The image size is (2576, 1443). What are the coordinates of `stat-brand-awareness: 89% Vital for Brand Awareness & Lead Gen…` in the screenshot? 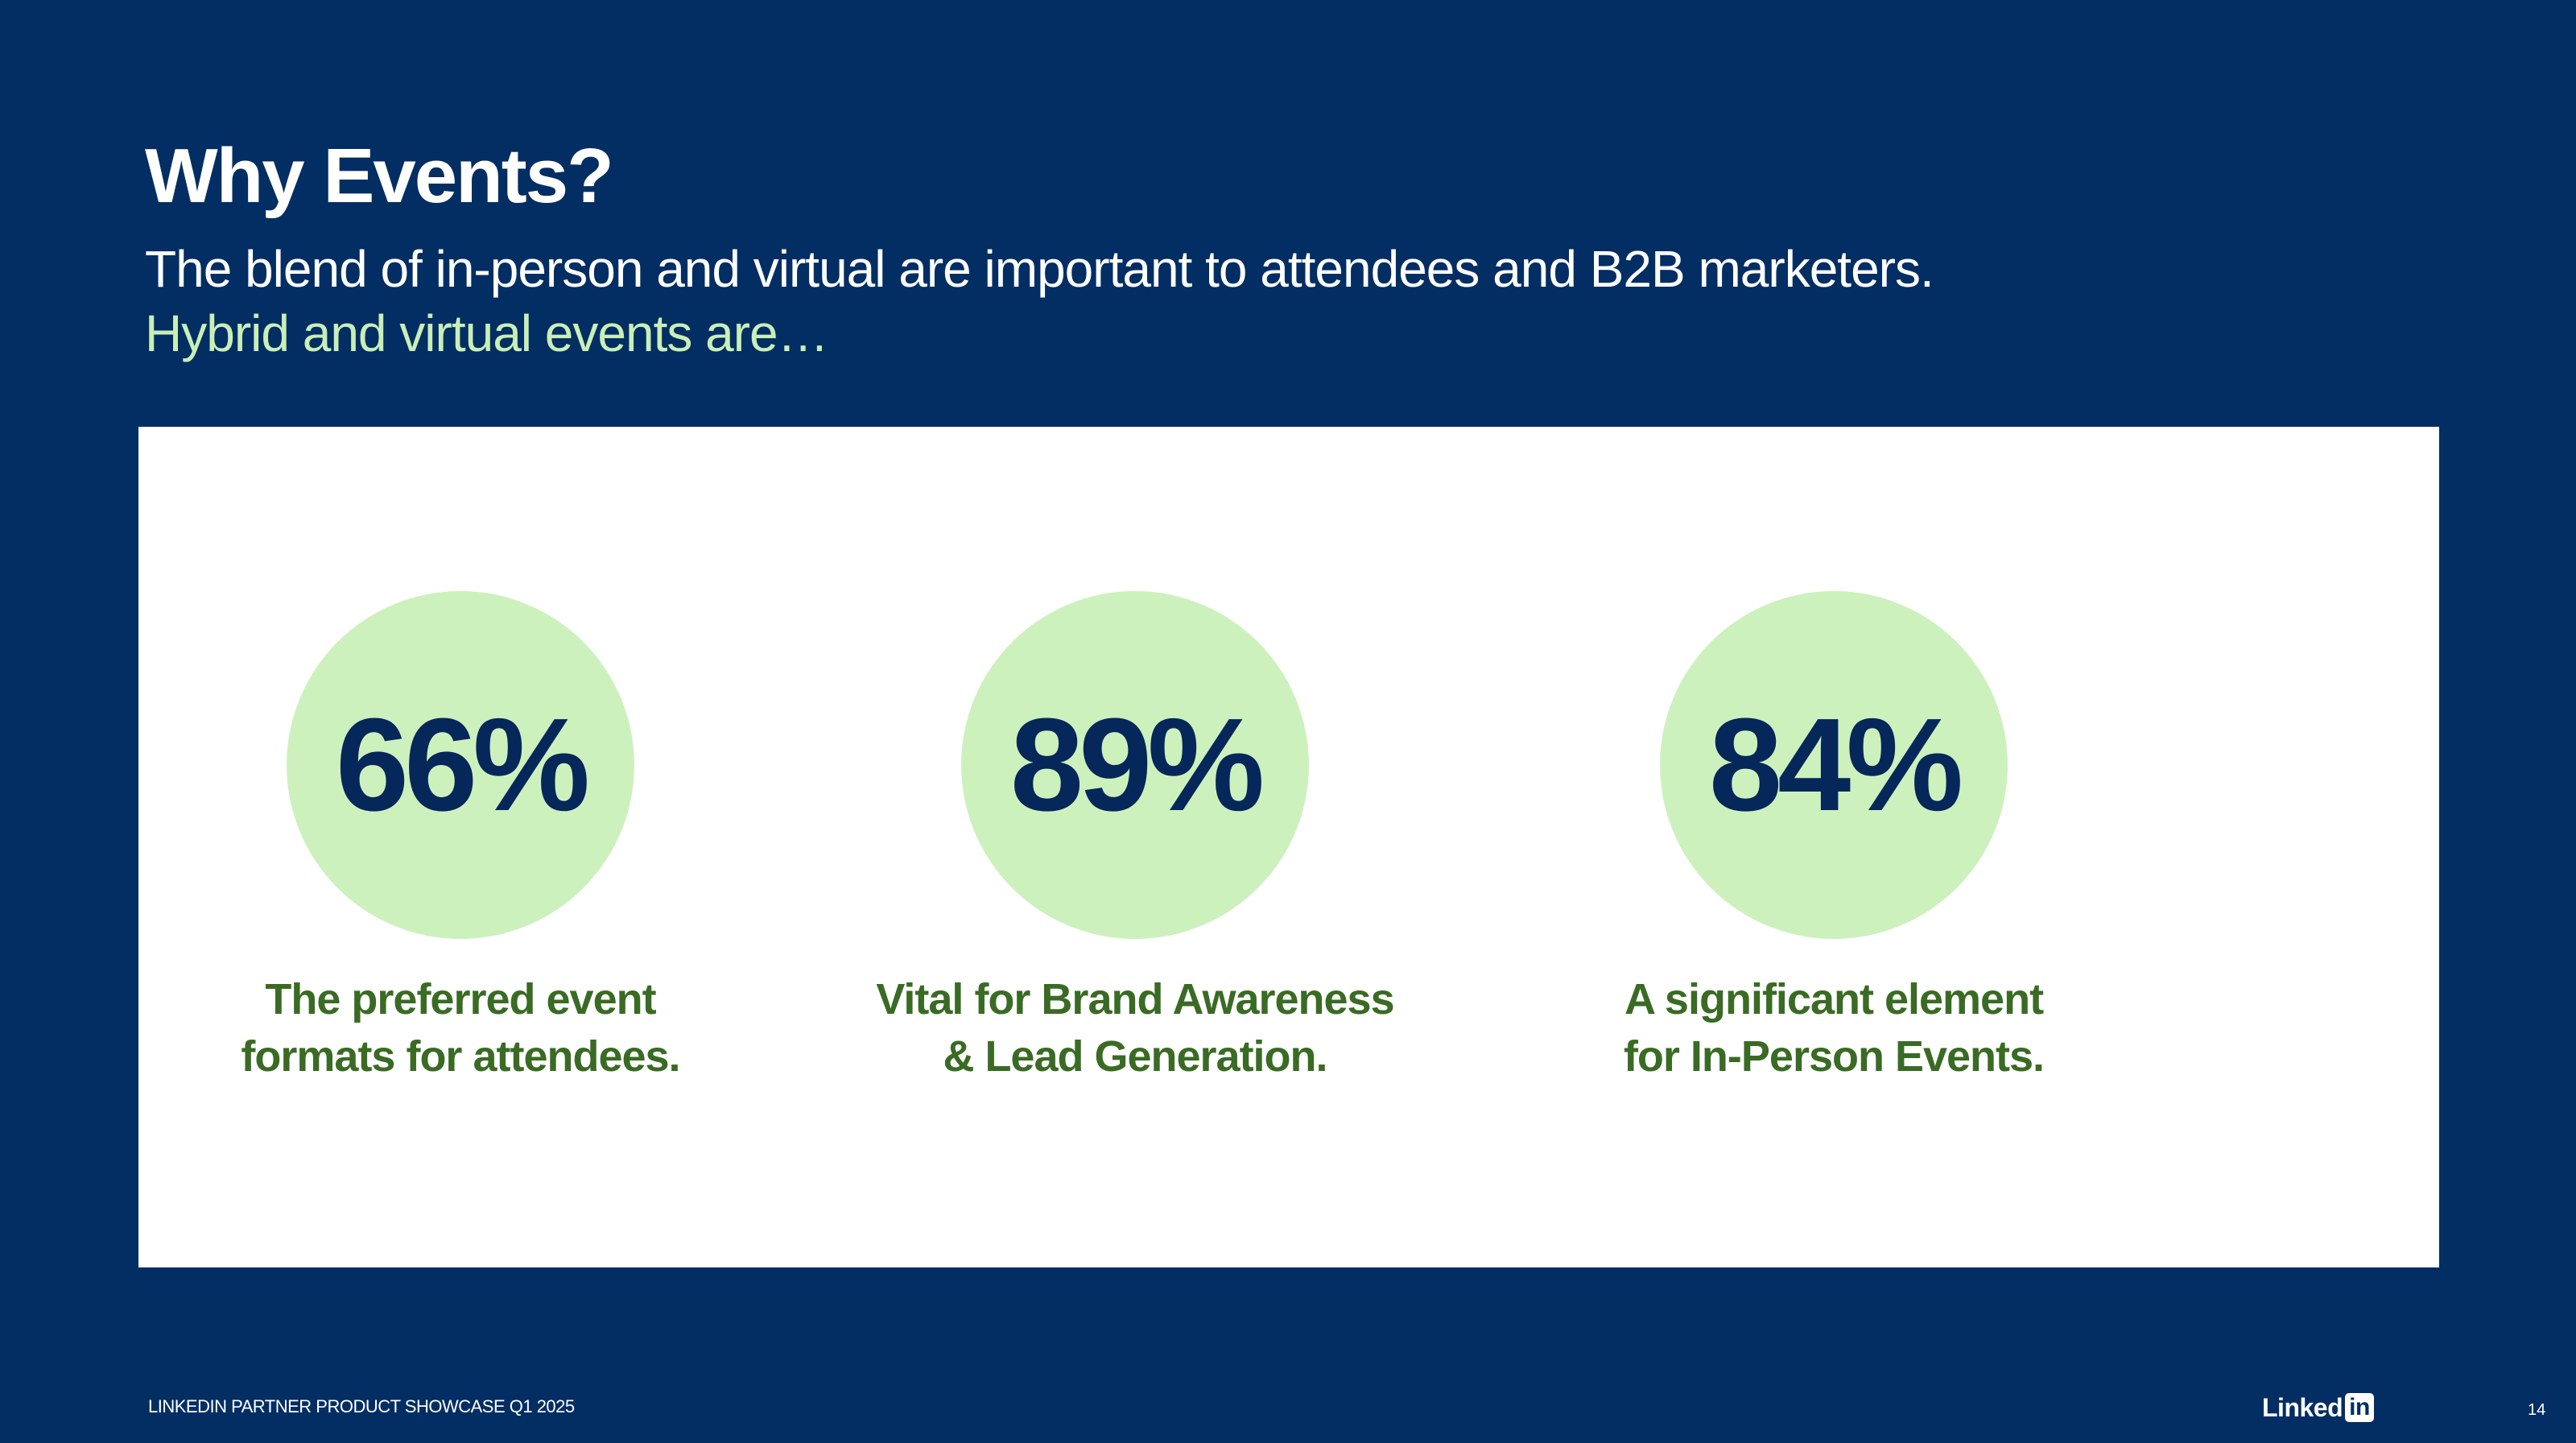 It's located at (1135, 838).